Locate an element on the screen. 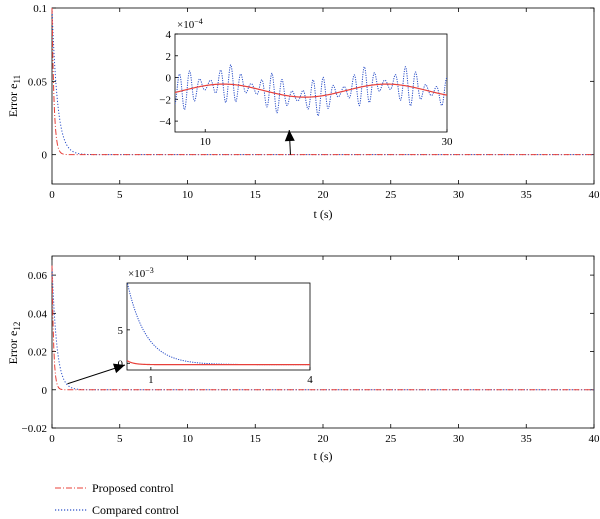 The image size is (600, 519). inset-ytick-label: 2 is located at coordinates (169, 57).